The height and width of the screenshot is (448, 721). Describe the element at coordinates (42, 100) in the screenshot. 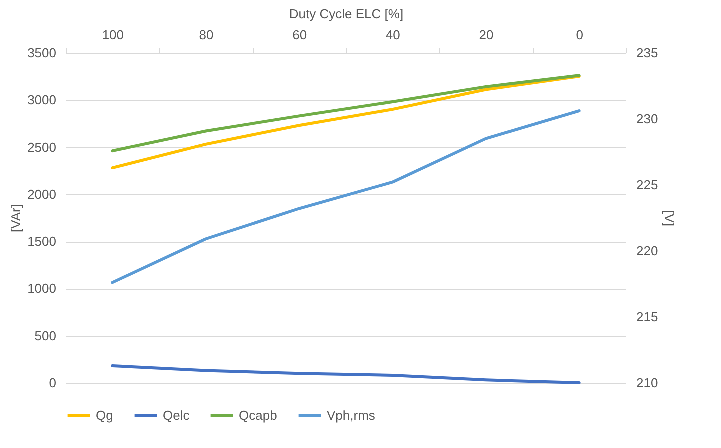

I see `y-tick-label: 3000` at that location.